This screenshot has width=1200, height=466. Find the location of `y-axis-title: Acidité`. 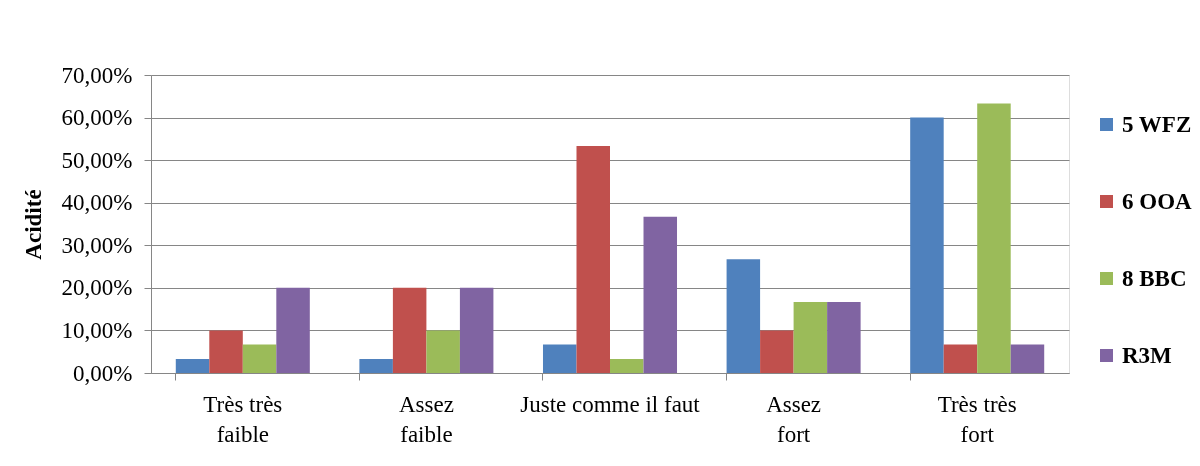

y-axis-title: Acidité is located at coordinates (33, 224).